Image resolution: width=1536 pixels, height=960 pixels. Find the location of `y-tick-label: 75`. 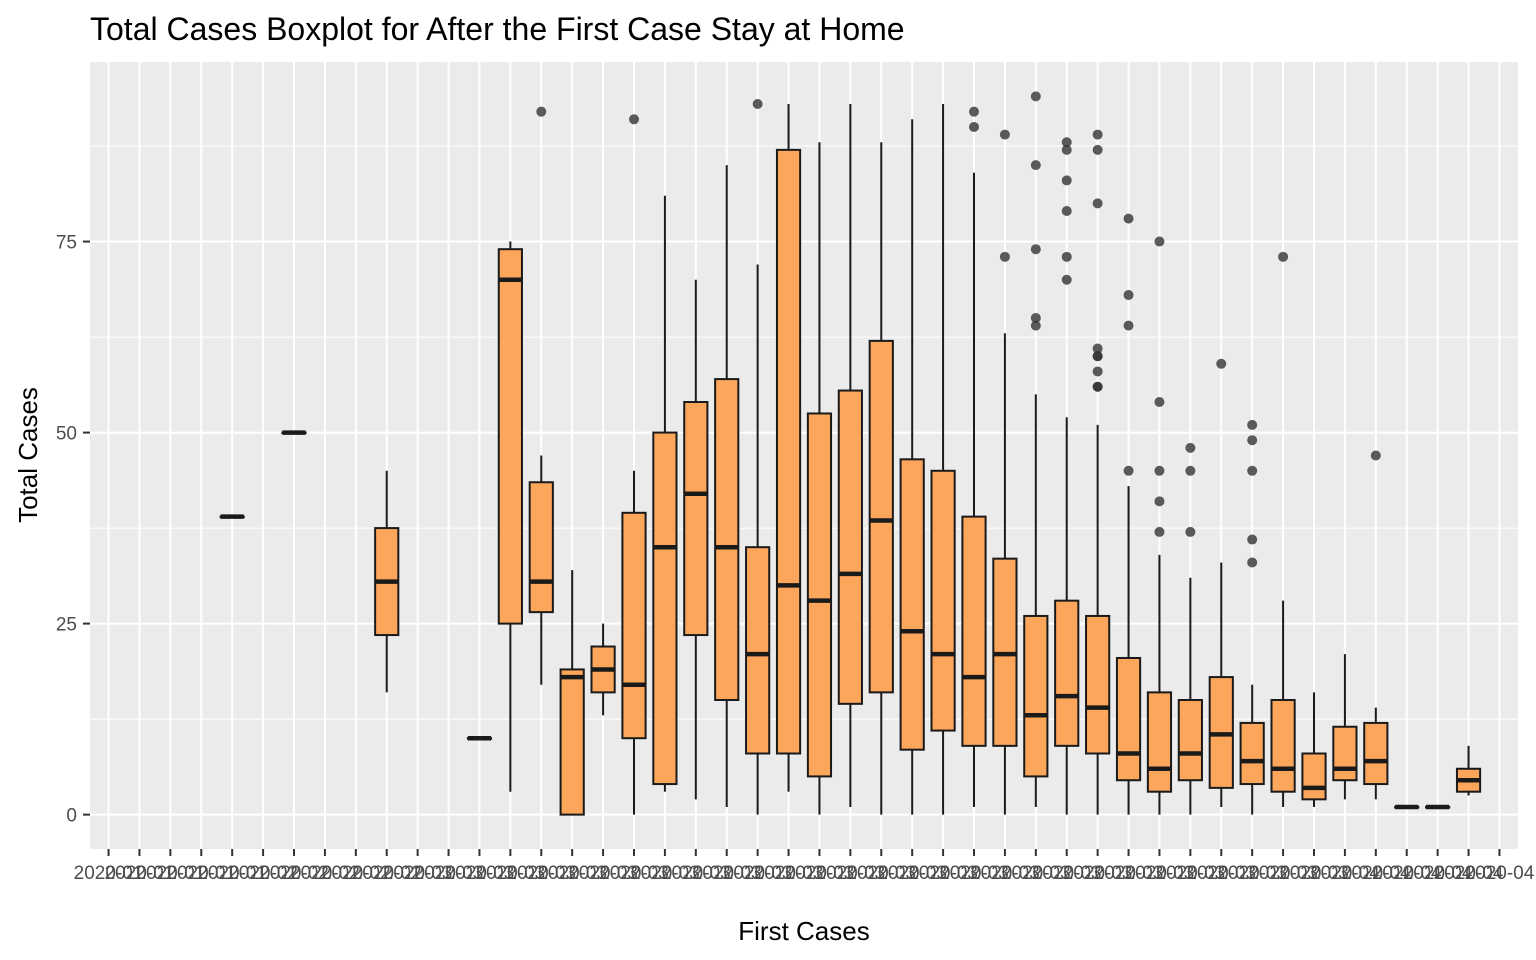

y-tick-label: 75 is located at coordinates (66, 243).